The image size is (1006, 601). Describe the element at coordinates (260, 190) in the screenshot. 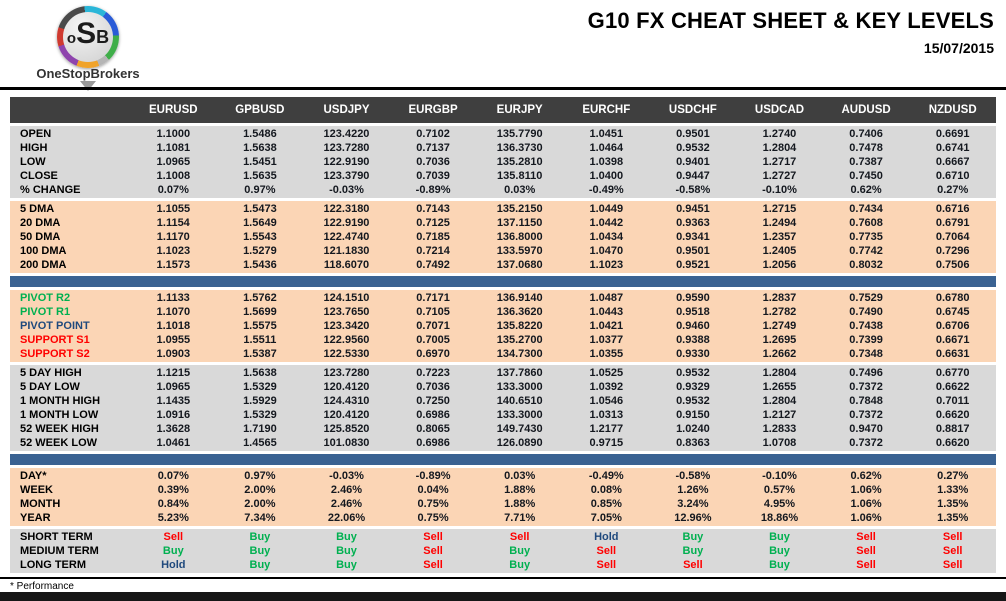

I see `table-cell: 0.97%` at that location.